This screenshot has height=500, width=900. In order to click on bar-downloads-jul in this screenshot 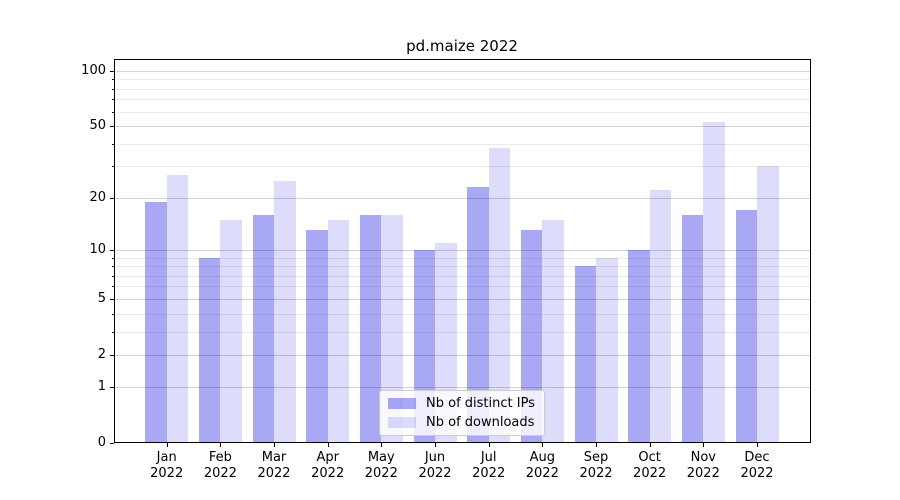, I will do `click(499, 295)`.